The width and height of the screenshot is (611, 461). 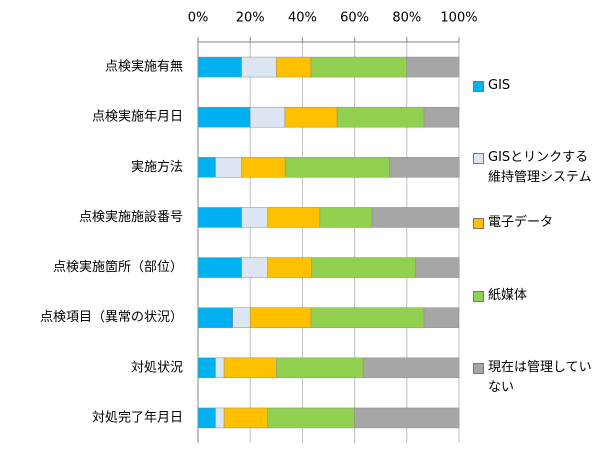 I want to click on legend-label: GIS, so click(x=499, y=85).